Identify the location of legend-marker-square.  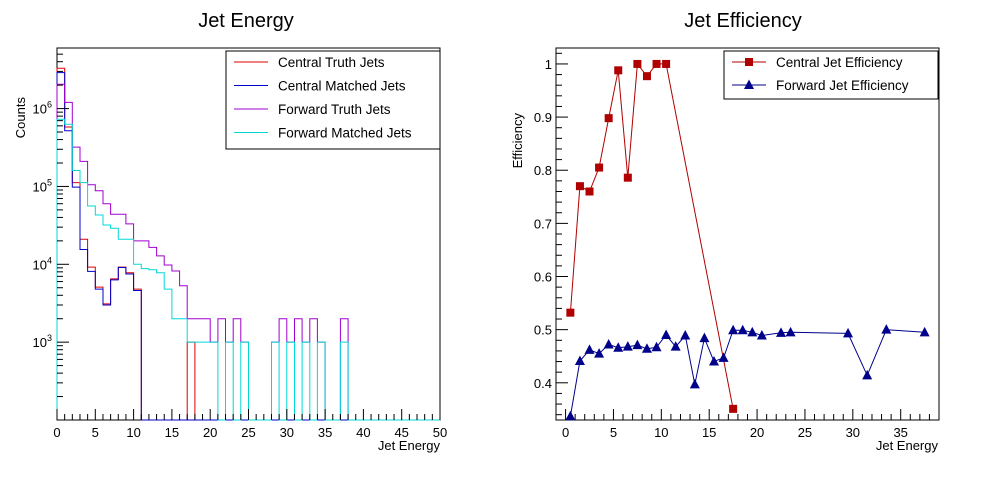
(749, 62).